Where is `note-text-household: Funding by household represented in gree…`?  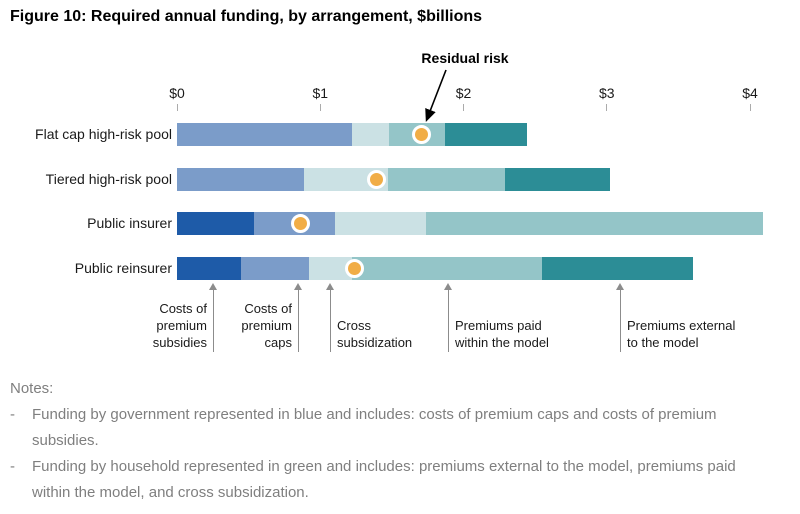 note-text-household: Funding by household represented in gree… is located at coordinates (384, 479).